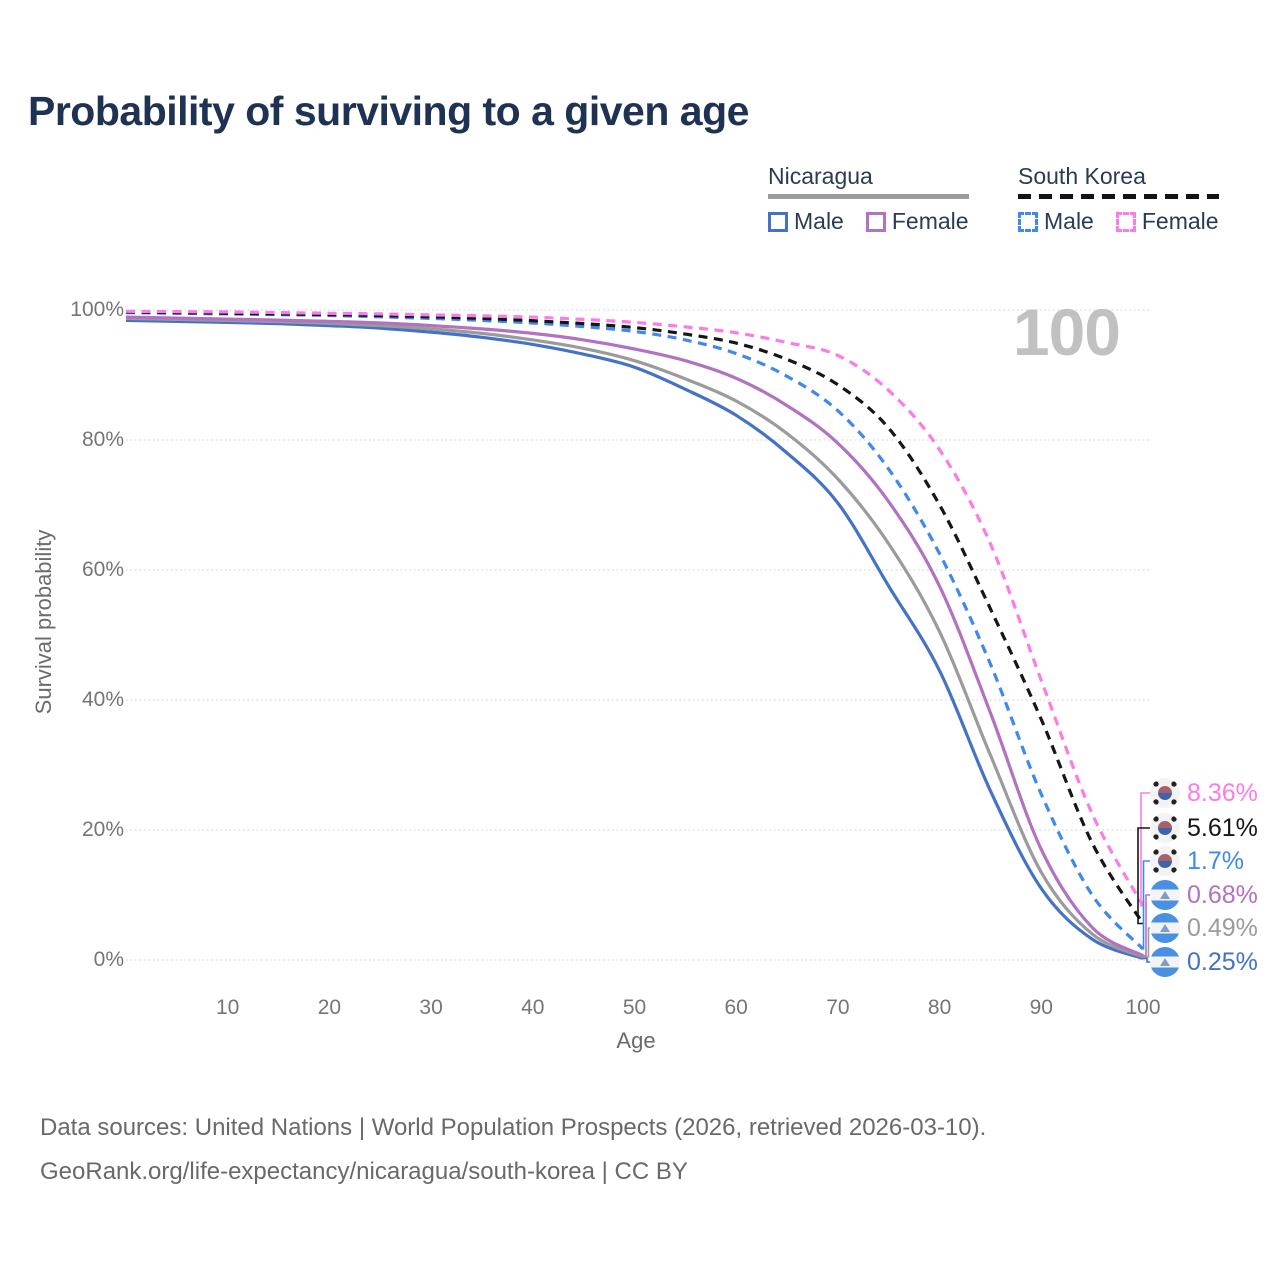 Image resolution: width=1280 pixels, height=1280 pixels. What do you see at coordinates (102, 699) in the screenshot?
I see `y-tick-label: 40%` at bounding box center [102, 699].